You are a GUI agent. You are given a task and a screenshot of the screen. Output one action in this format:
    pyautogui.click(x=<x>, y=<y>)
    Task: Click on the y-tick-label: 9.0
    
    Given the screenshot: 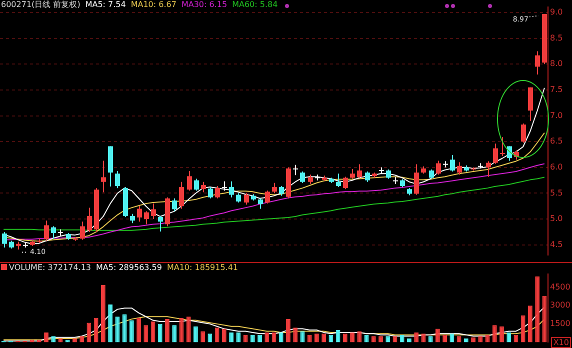 What is the action you would take?
    pyautogui.click(x=556, y=12)
    